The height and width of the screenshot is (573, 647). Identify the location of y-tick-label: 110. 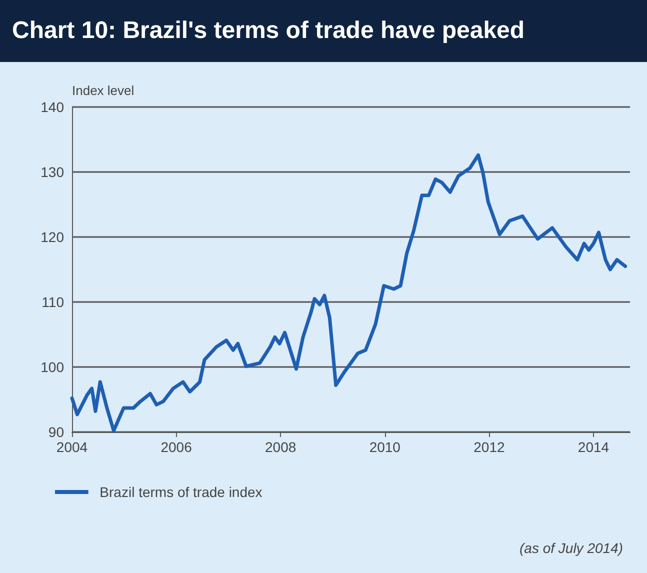
(53, 302).